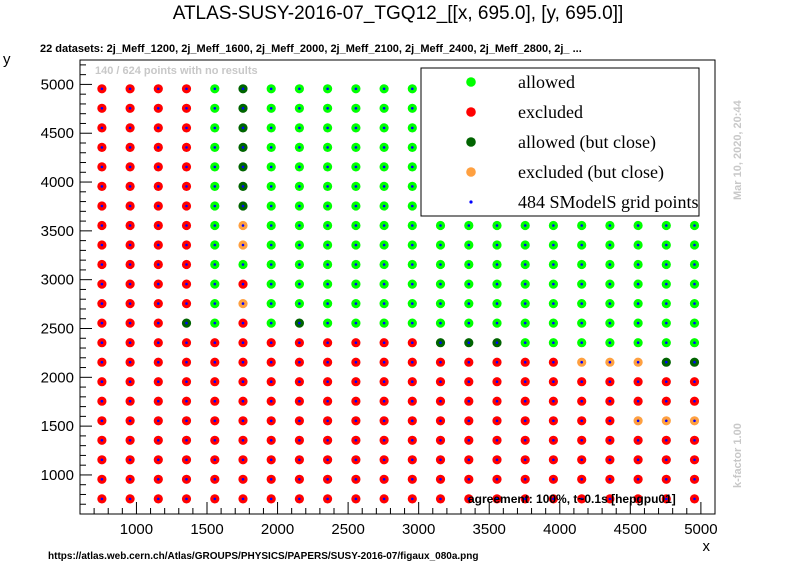 Image resolution: width=796 pixels, height=572 pixels. What do you see at coordinates (546, 82) in the screenshot?
I see `legend-label-allowed: allowed` at bounding box center [546, 82].